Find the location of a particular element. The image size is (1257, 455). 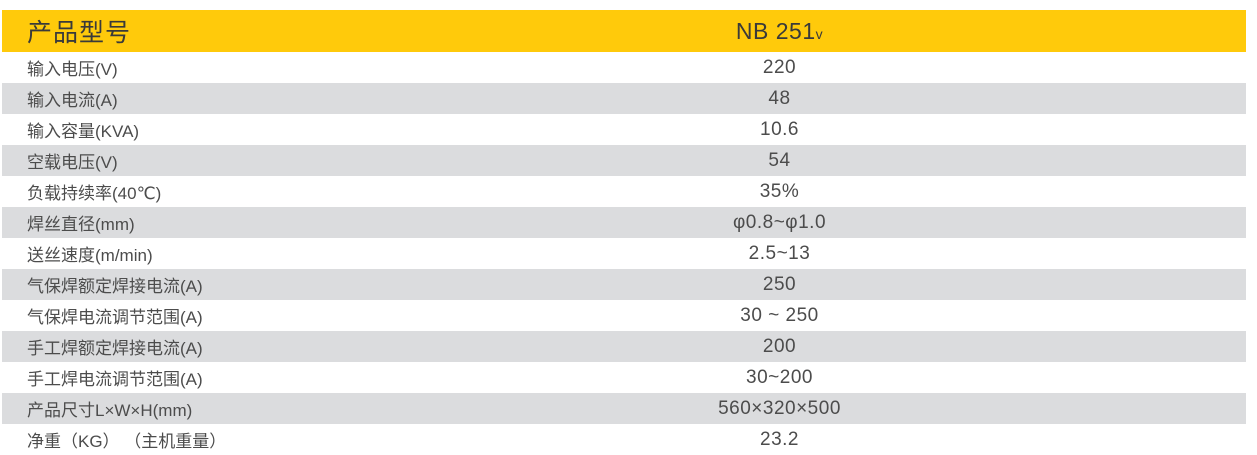

product-model: NB 251v is located at coordinates (779, 31).